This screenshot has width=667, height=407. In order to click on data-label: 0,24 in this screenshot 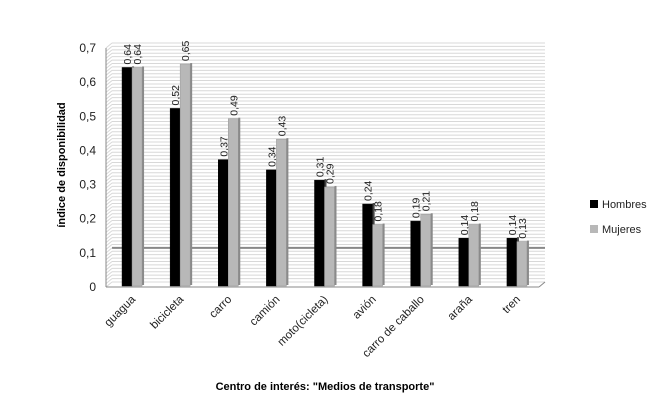, I will do `click(369, 190)`.